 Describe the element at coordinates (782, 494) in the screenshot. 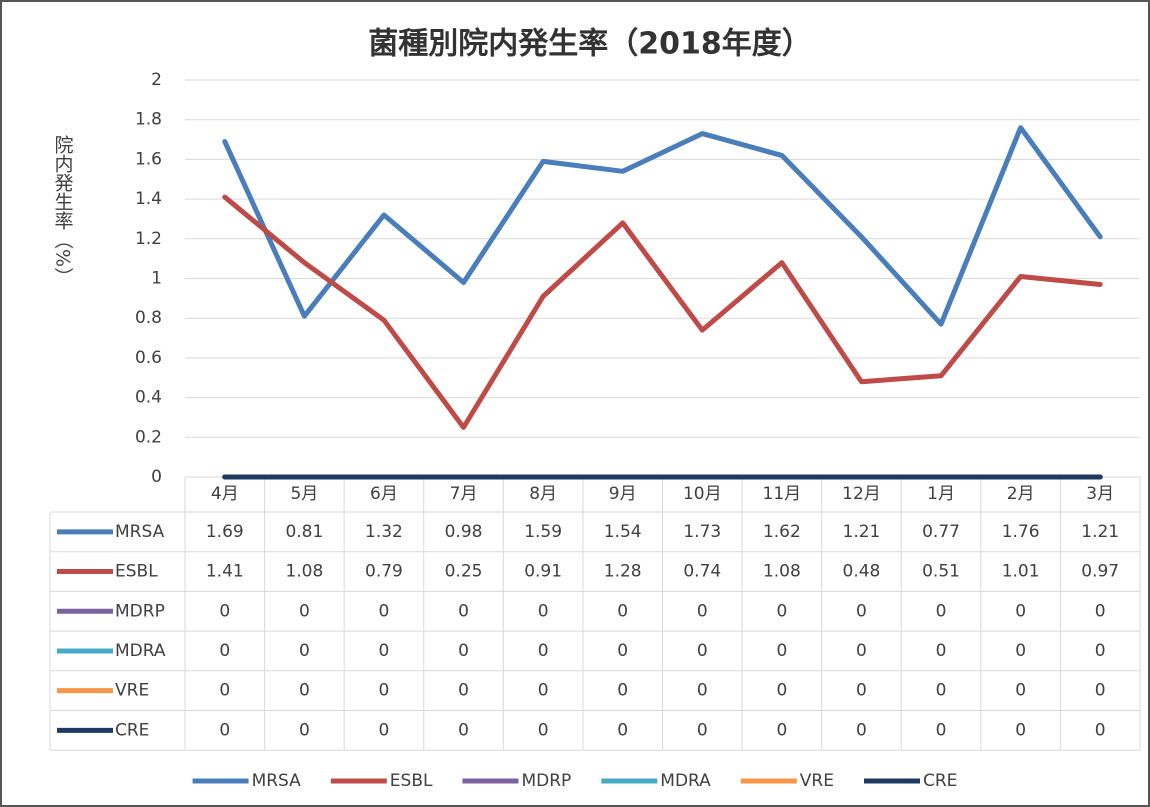

I see `x-tick-label: 11月` at that location.